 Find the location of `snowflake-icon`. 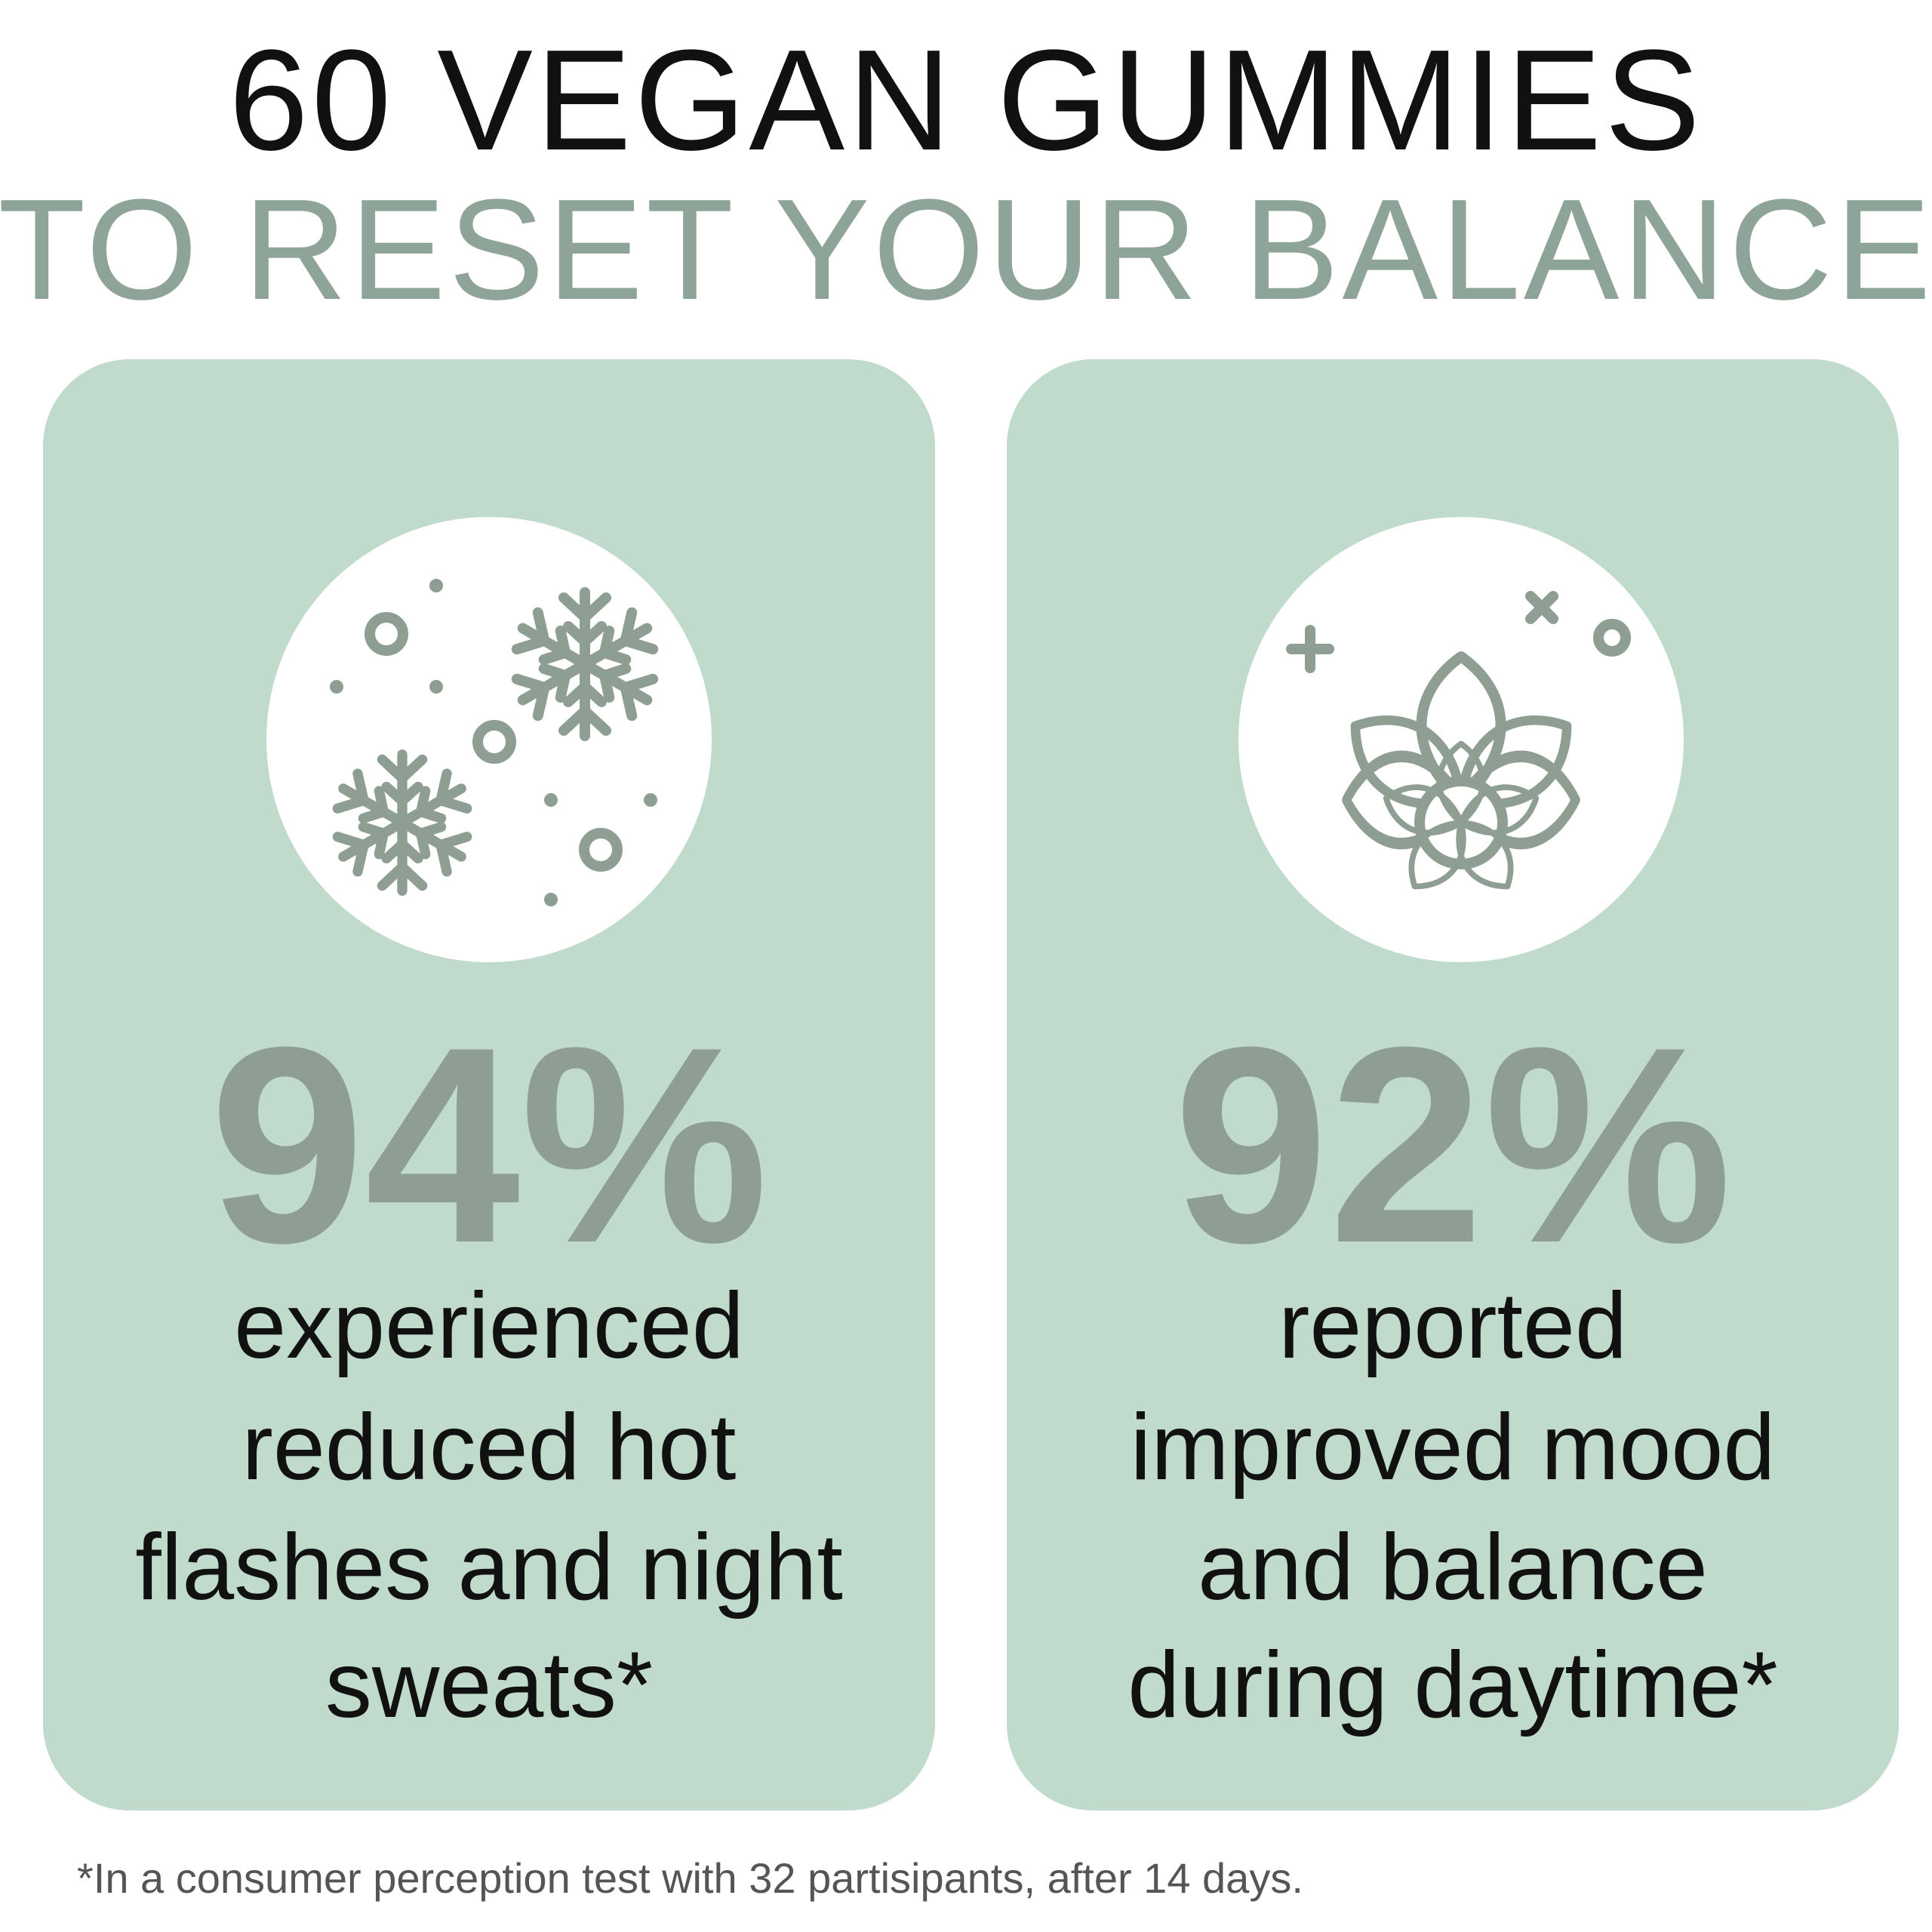

snowflake-icon is located at coordinates (496, 741).